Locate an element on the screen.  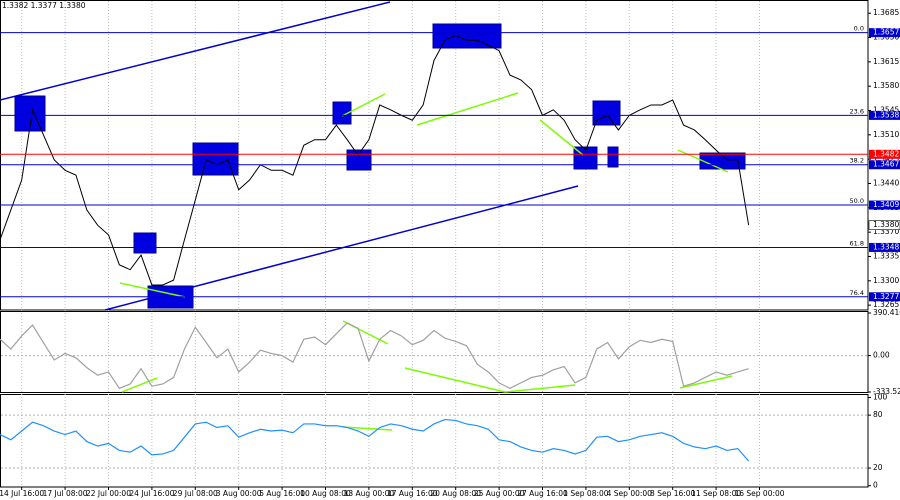
x-tick-label: 24 Jul 16:00 is located at coordinates (151, 493).